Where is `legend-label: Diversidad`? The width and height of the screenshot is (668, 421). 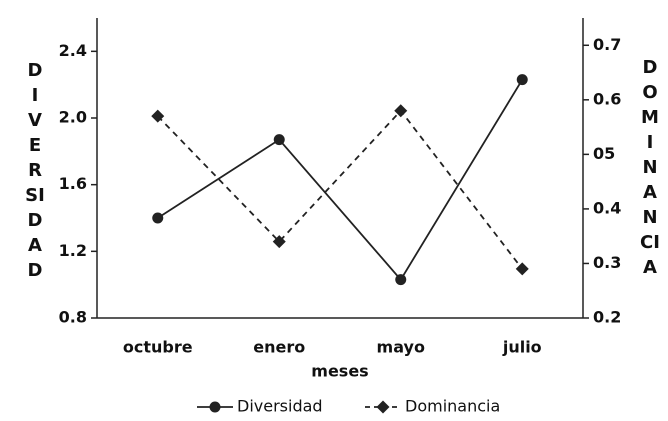
legend-label: Diversidad is located at coordinates (280, 406).